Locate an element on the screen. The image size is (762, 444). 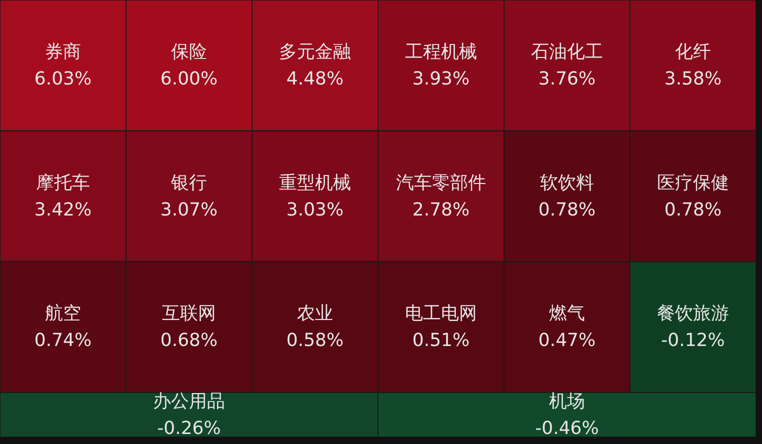
data-label: 2.78% is located at coordinates (441, 209).